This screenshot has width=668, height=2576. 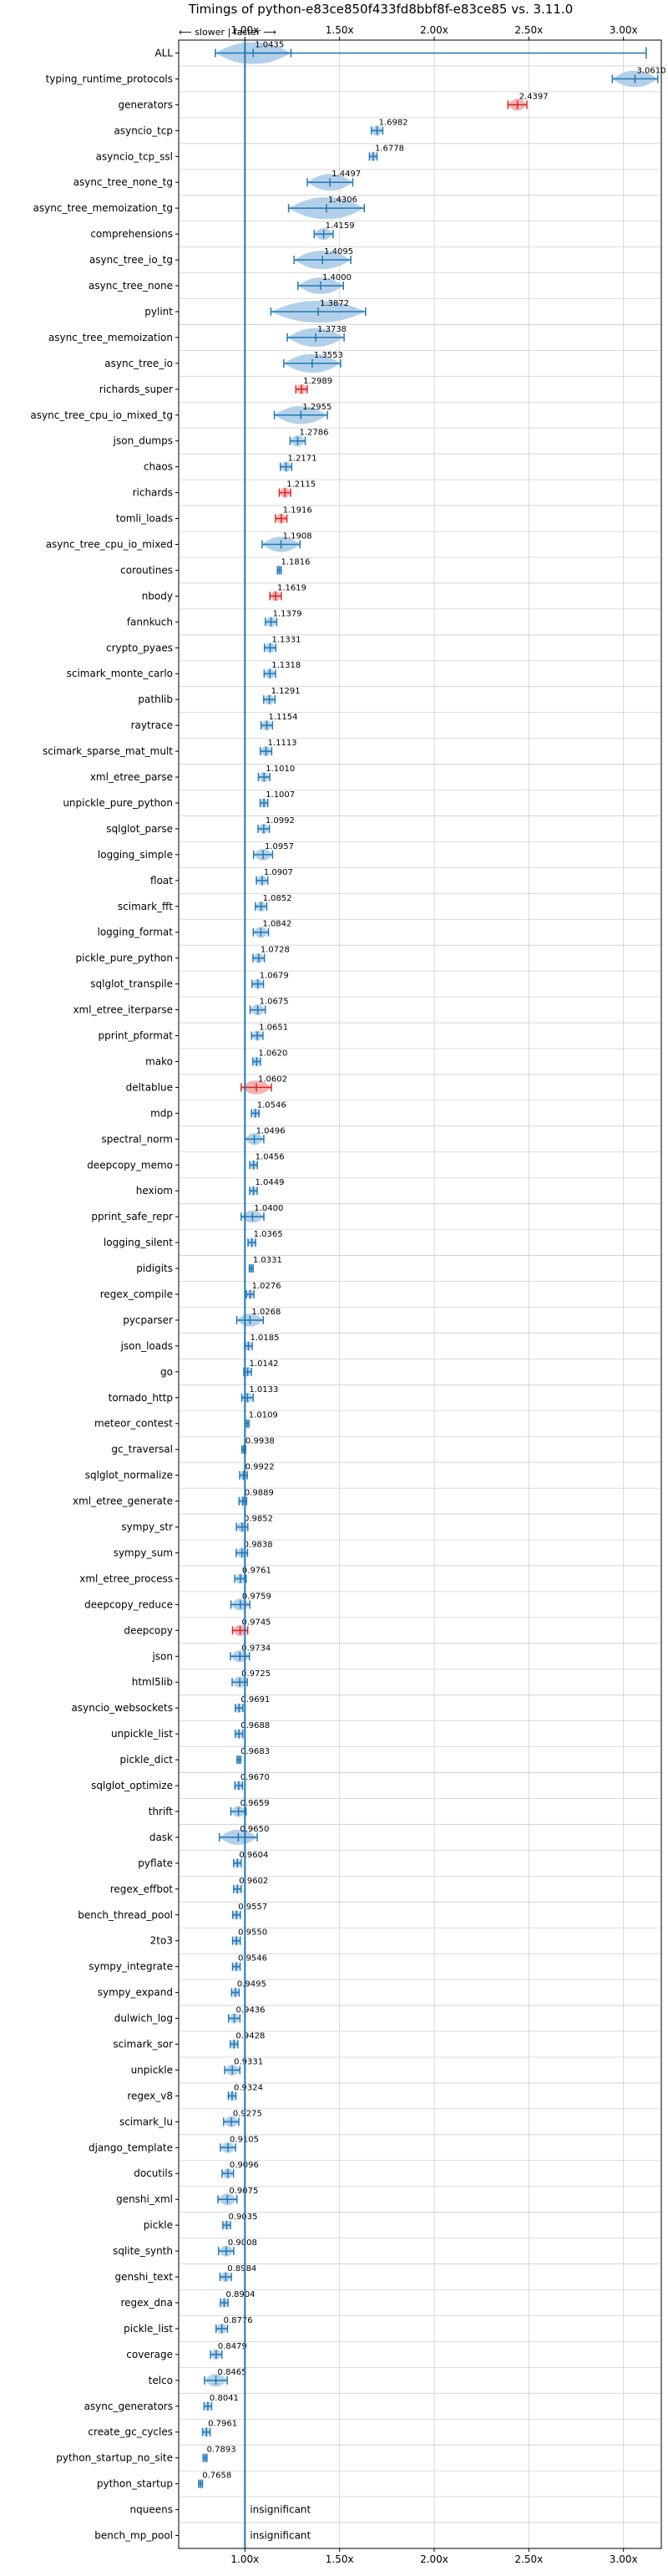 What do you see at coordinates (282, 717) in the screenshot?
I see `value-label: 1.1154` at bounding box center [282, 717].